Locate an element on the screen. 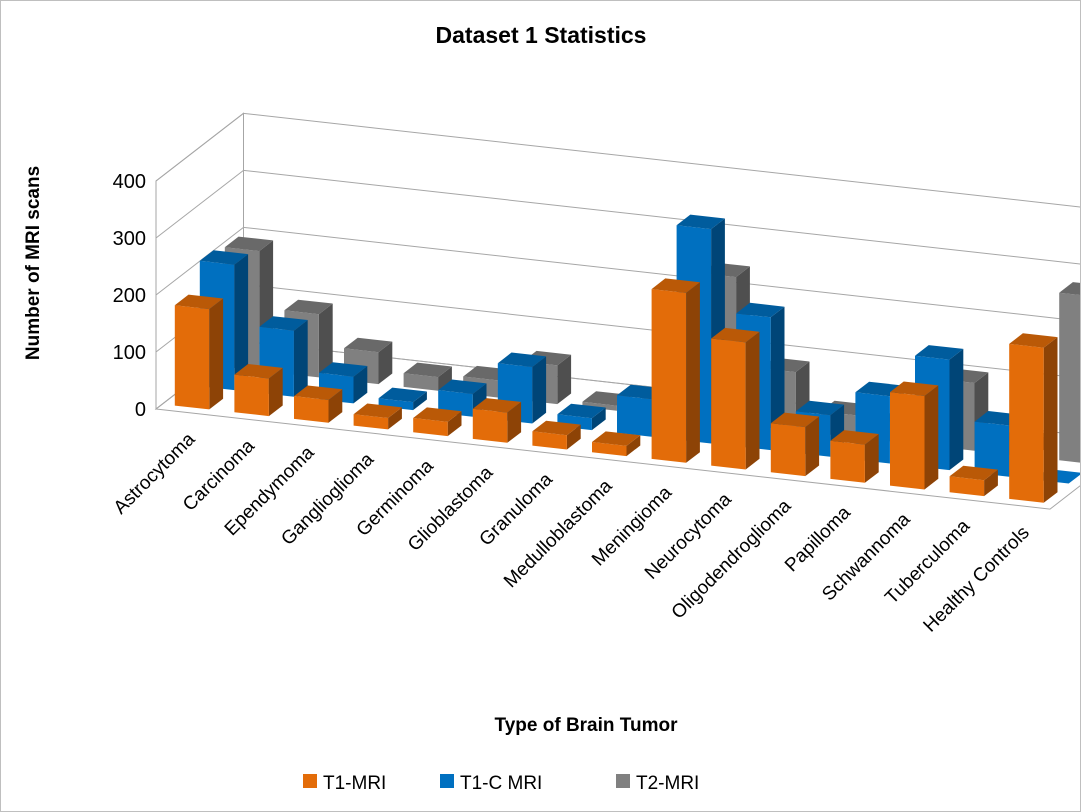 This screenshot has height=812, width=1081. y-tick-label: 200 is located at coordinates (129, 296).